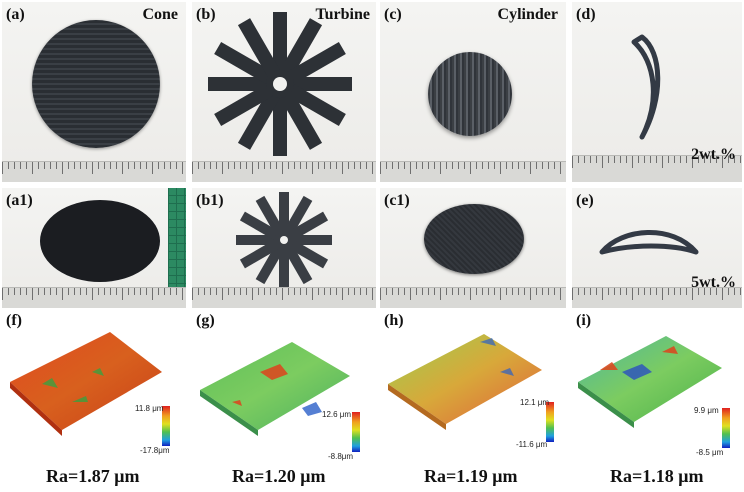  Describe the element at coordinates (532, 444) in the screenshot. I see `scale-min: -11.6 μm` at that location.